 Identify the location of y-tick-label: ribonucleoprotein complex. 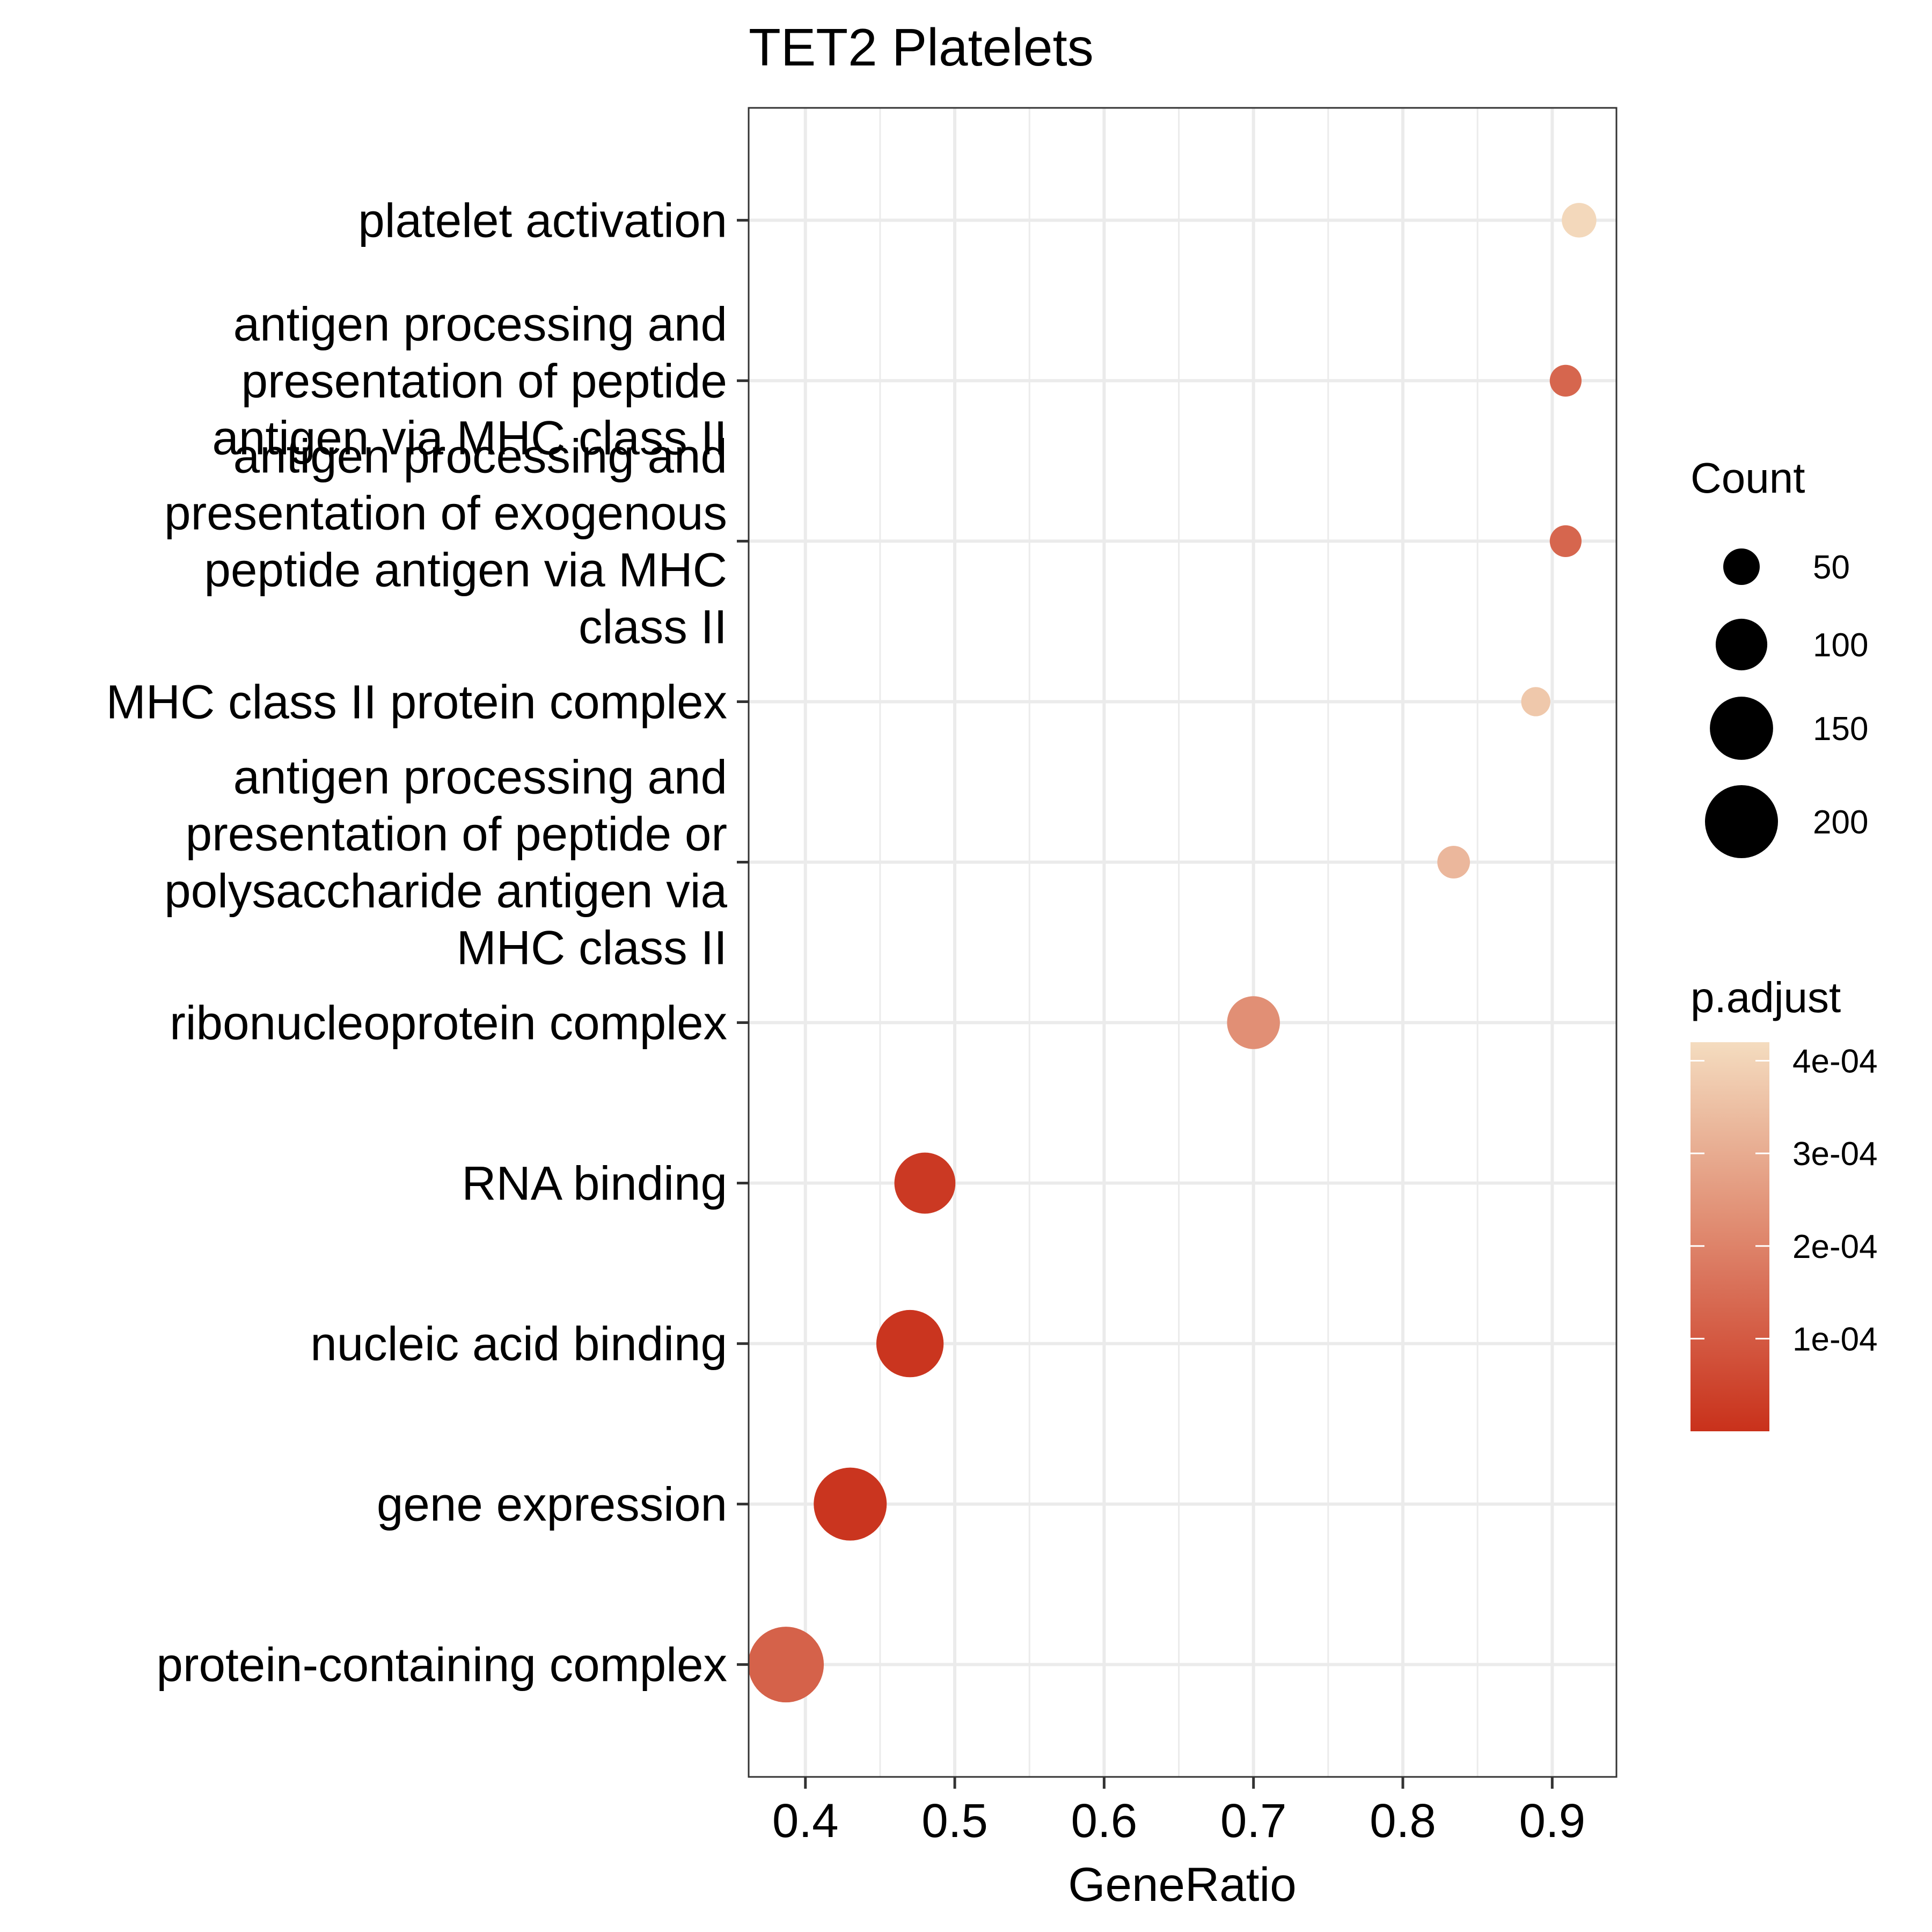
(448, 1023).